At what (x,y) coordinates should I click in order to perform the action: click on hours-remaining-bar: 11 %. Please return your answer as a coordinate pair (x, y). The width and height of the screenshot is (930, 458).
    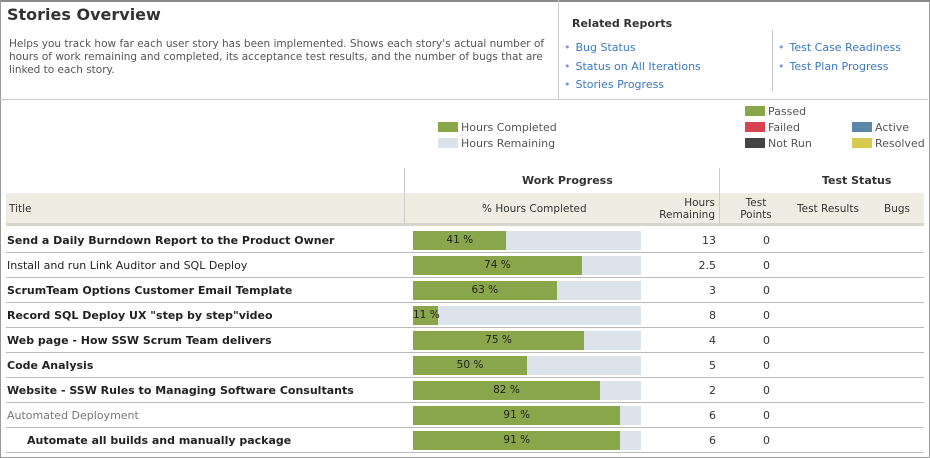
    Looking at the image, I should click on (527, 315).